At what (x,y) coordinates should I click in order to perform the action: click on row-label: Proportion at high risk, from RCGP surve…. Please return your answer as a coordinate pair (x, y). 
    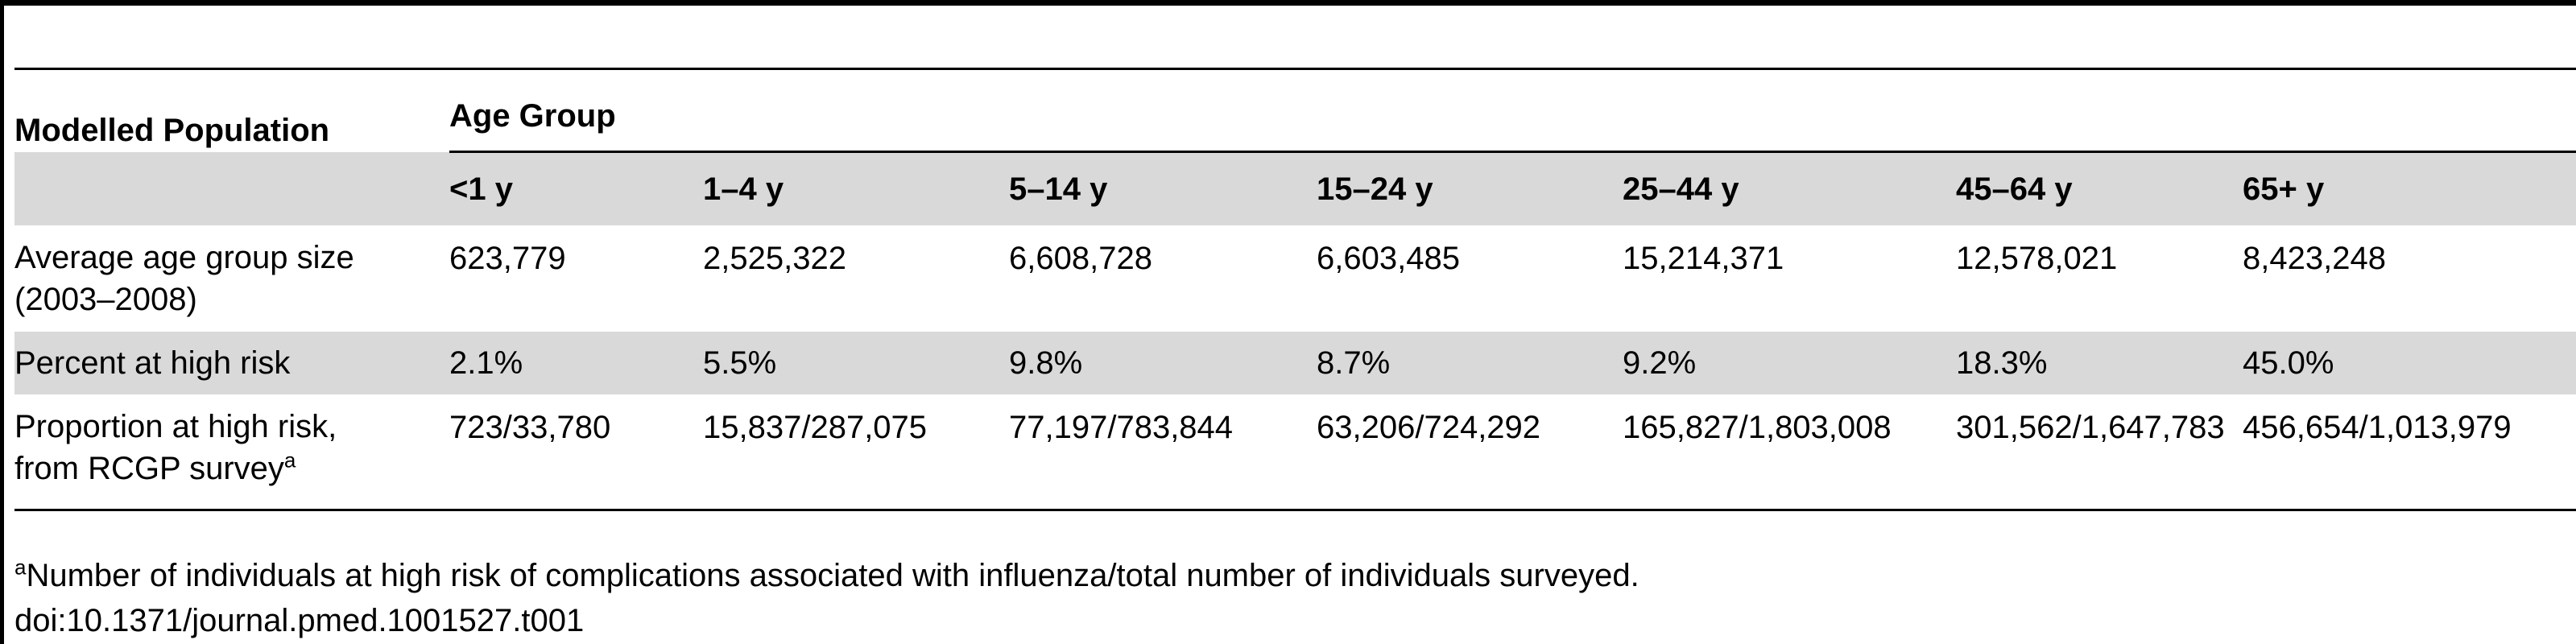
    Looking at the image, I should click on (232, 452).